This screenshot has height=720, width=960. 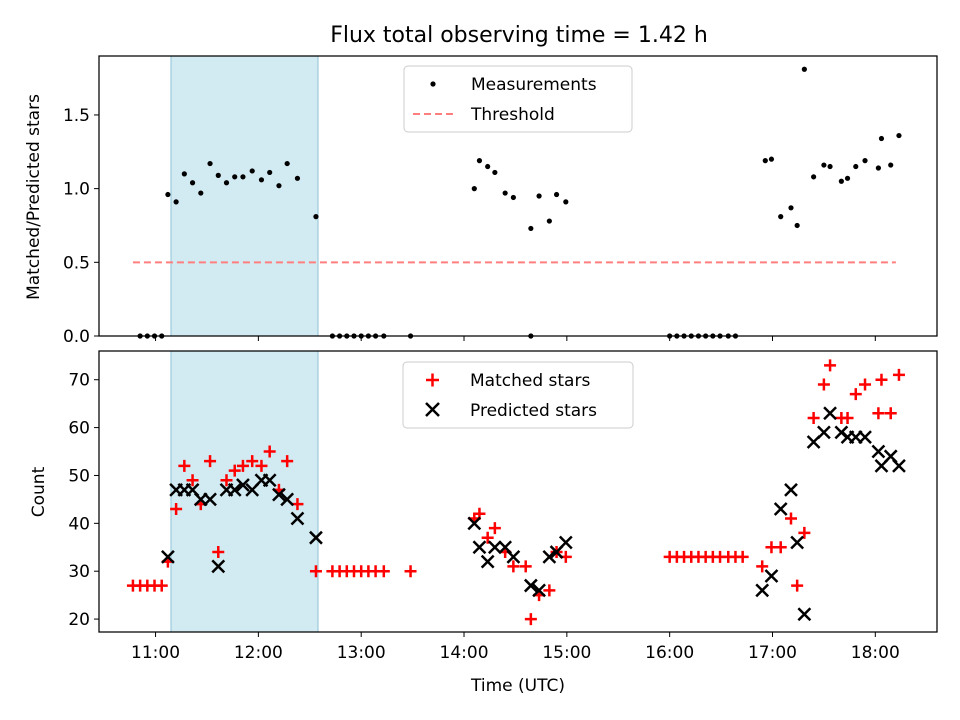 I want to click on bottom-y-axis-label: Count, so click(x=39, y=491).